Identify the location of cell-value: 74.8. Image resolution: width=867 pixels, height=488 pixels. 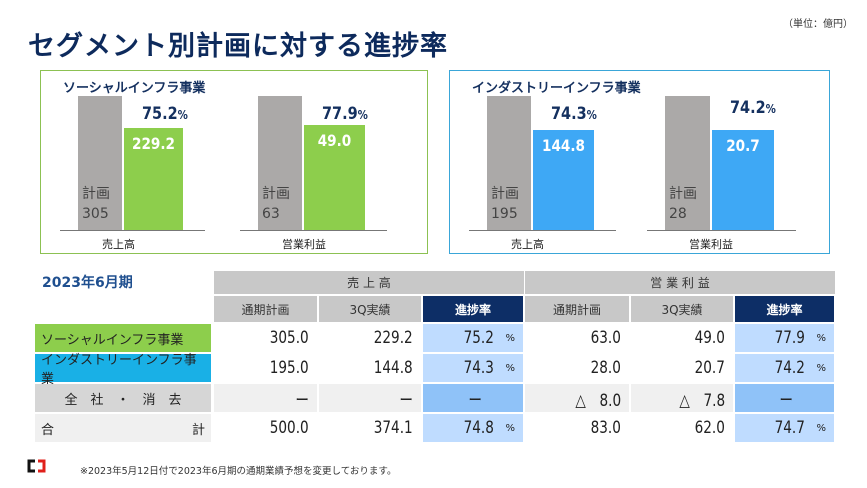
(478, 428).